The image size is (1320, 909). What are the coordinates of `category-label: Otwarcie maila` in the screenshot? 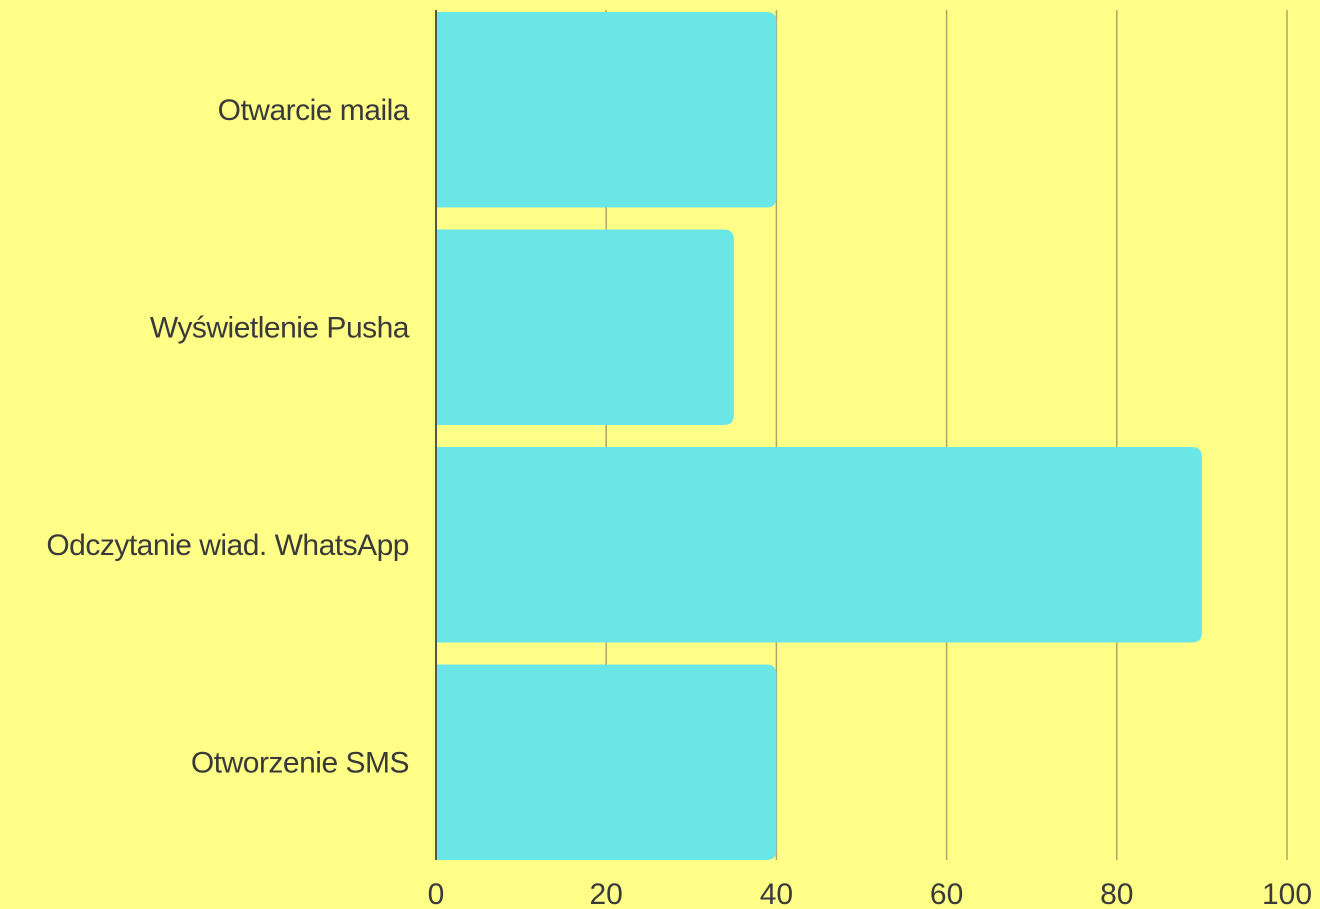 It's located at (314, 110).